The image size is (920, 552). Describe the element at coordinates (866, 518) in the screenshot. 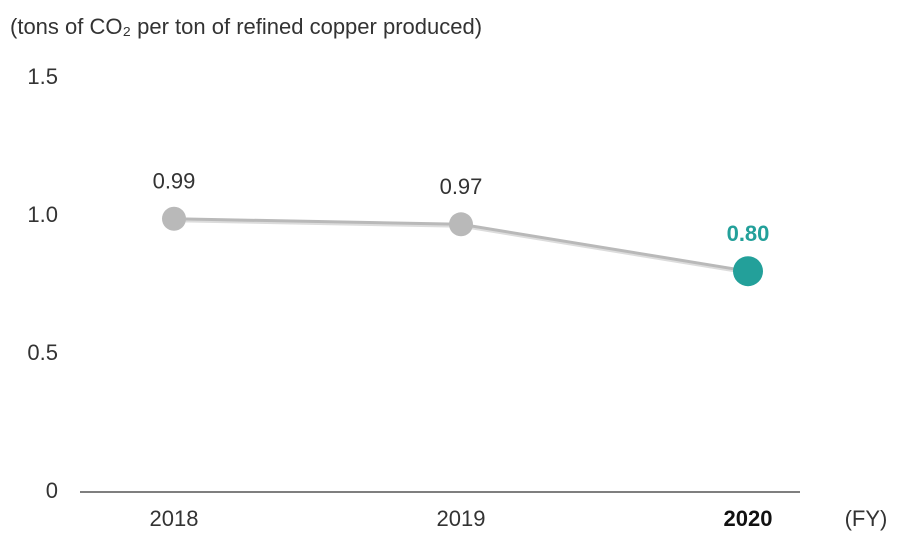

I see `x-axis-label: (FY)` at that location.